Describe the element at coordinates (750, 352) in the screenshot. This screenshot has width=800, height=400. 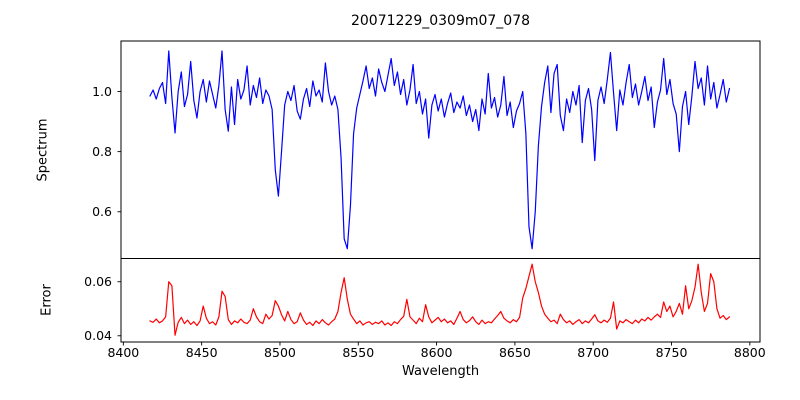
I see `x-tick-label: 8800` at that location.